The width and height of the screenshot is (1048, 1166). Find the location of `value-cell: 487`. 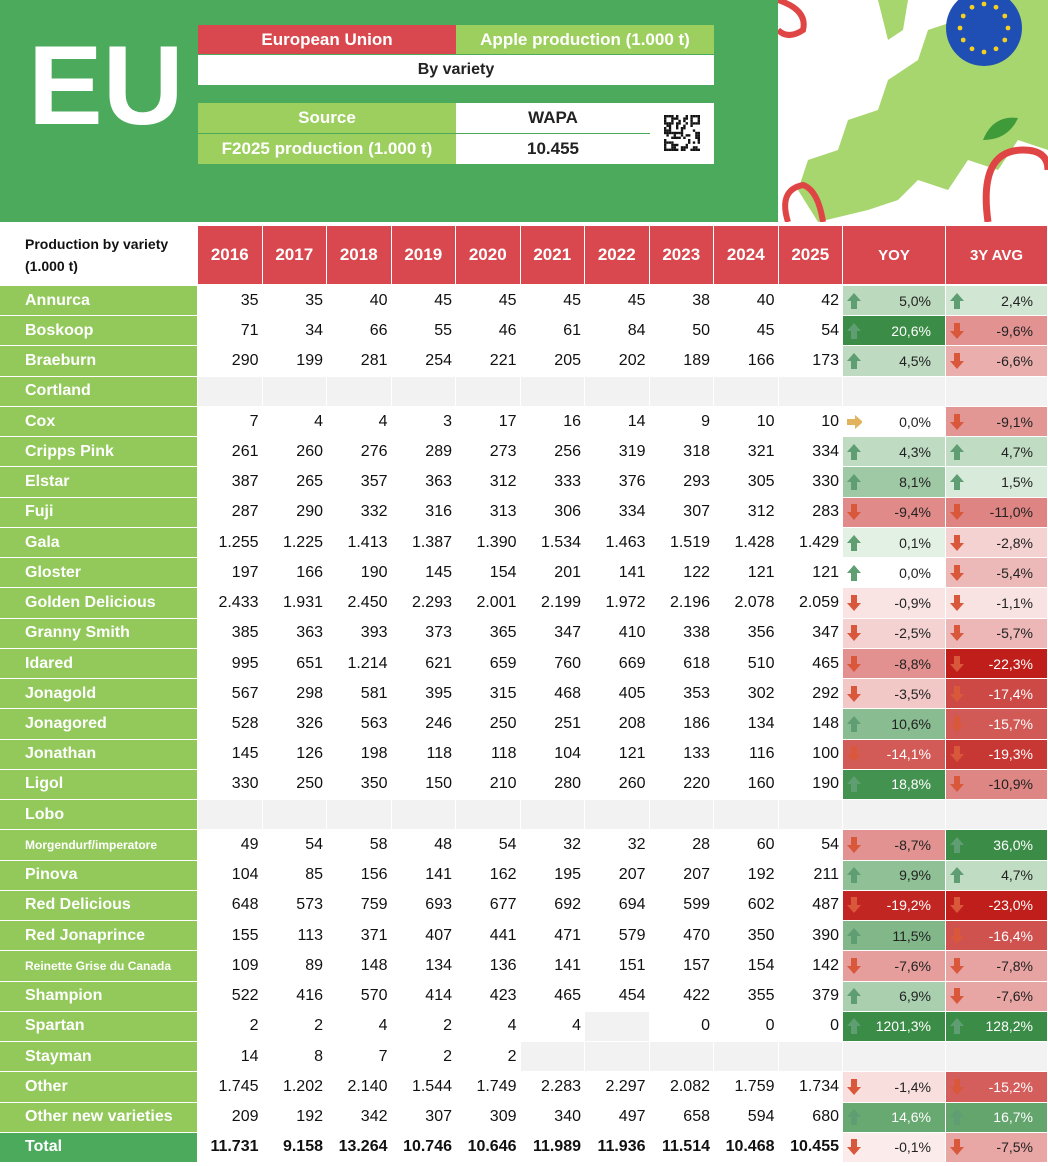

value-cell: 487 is located at coordinates (825, 905).